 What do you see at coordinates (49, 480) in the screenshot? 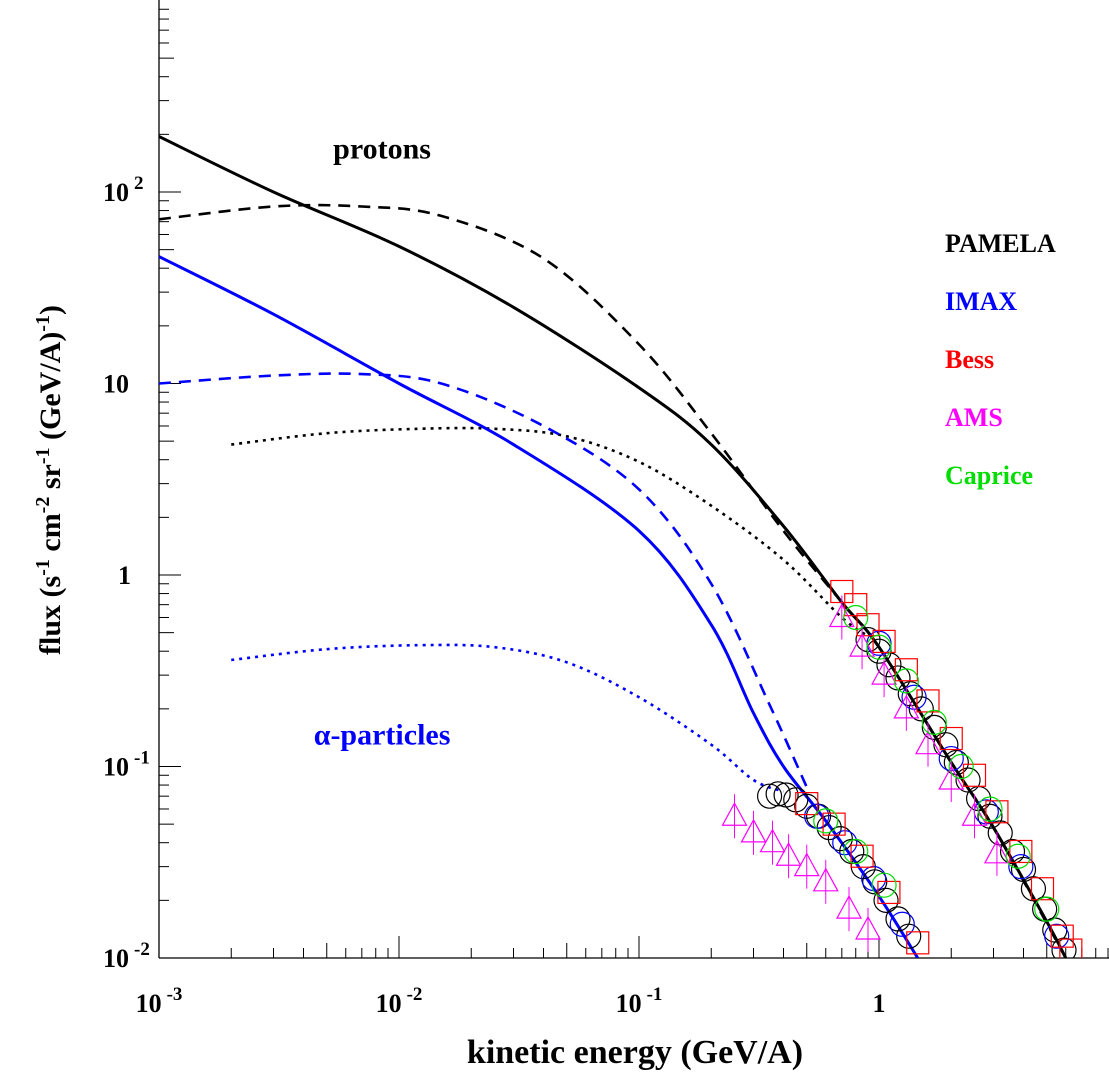
I see `y-axis-label: flux (s-1 cm-2 sr-1 (GeV/A)-1)` at bounding box center [49, 480].